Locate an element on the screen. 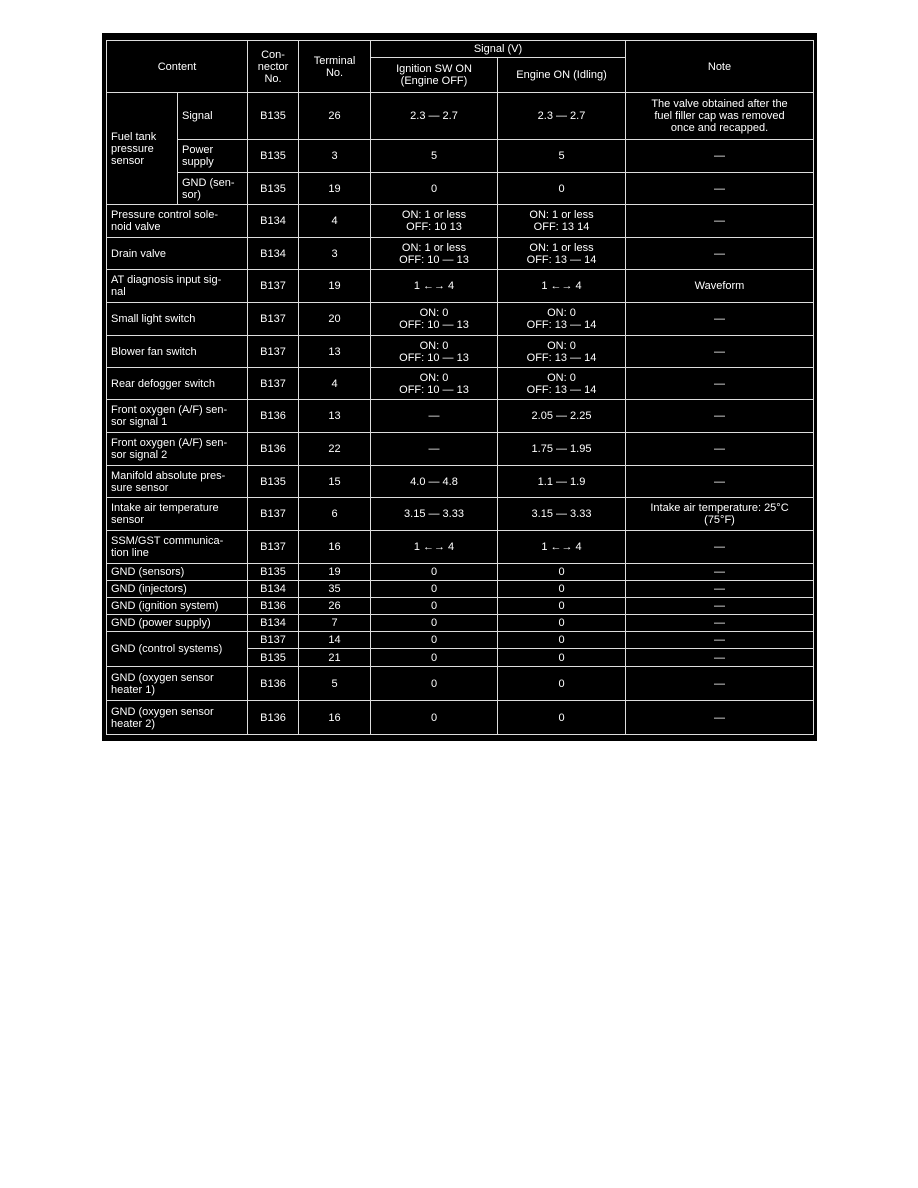 This screenshot has height=1188, width=918. content-cell: AT diagnosis input sig- nal is located at coordinates (177, 286).